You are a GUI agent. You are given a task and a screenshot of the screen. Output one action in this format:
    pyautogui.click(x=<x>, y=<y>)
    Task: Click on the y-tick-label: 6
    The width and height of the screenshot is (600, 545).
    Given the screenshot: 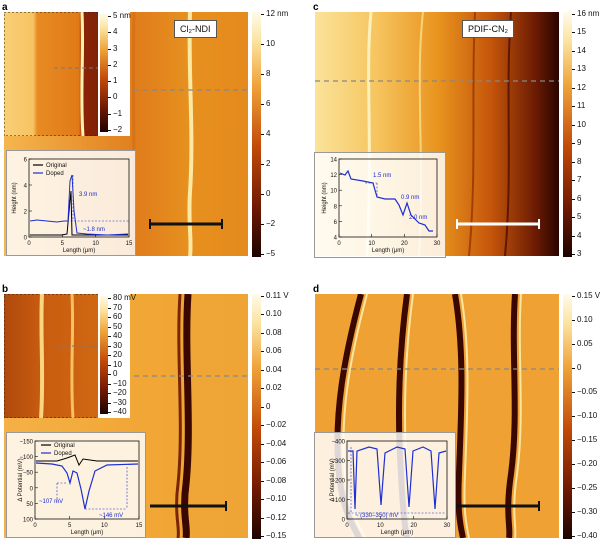 What is the action you would take?
    pyautogui.click(x=26, y=161)
    